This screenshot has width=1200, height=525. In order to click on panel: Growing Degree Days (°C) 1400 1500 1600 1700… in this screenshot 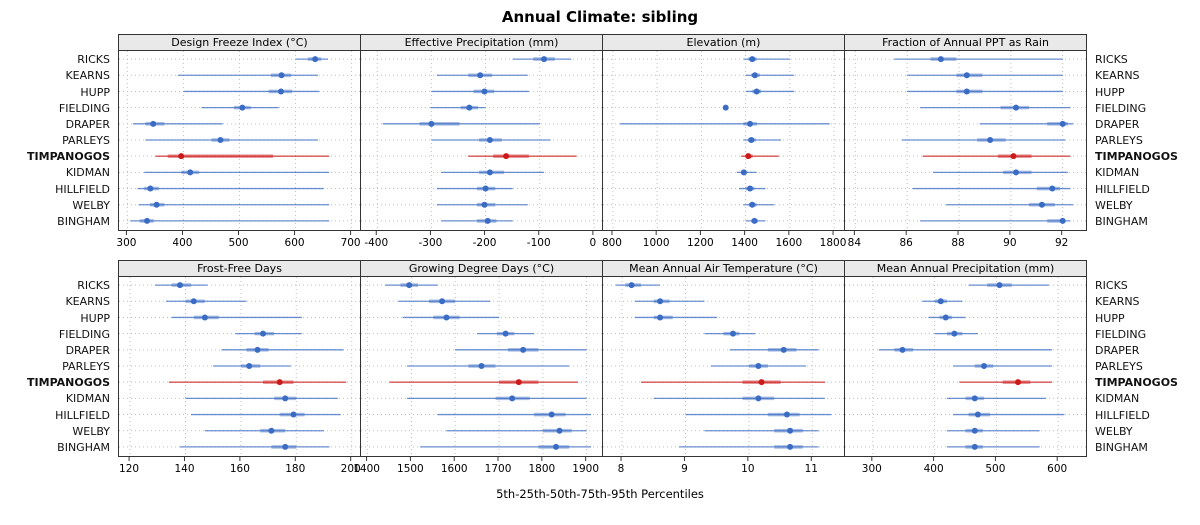, I will do `click(478, 368)`.